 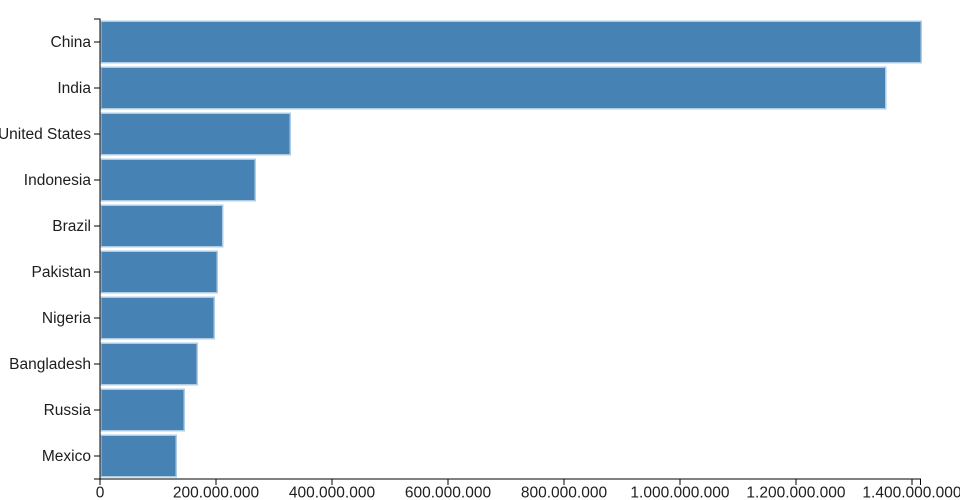 What do you see at coordinates (142, 410) in the screenshot?
I see `bar-russia` at bounding box center [142, 410].